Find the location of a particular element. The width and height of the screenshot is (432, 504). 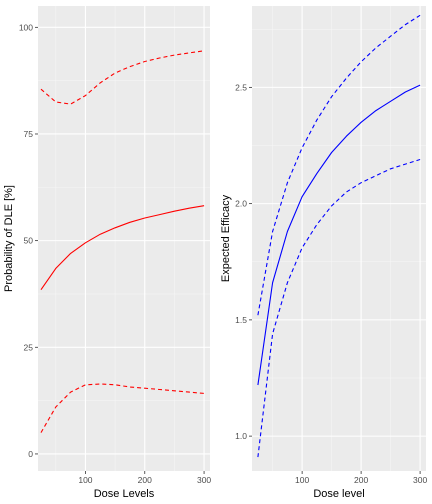

y-axis-title: Expected Efficacy is located at coordinates (226, 238).